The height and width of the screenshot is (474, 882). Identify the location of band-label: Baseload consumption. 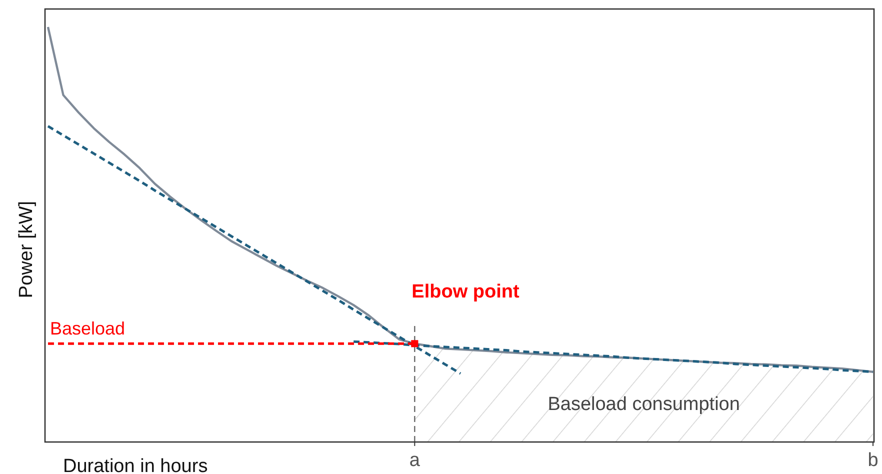
(644, 404).